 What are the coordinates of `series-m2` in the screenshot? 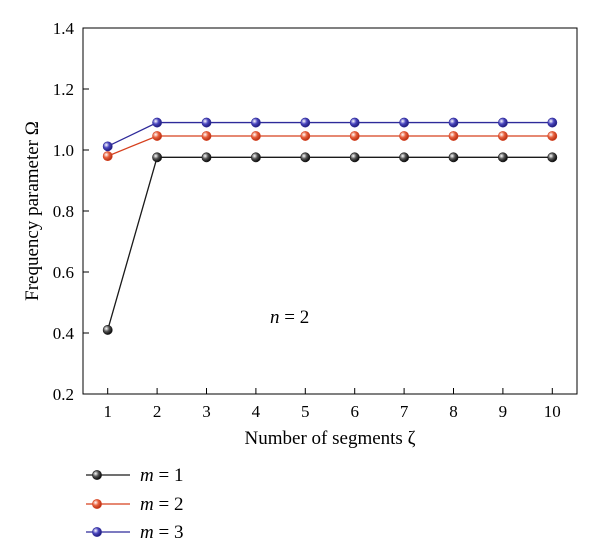 It's located at (330, 146).